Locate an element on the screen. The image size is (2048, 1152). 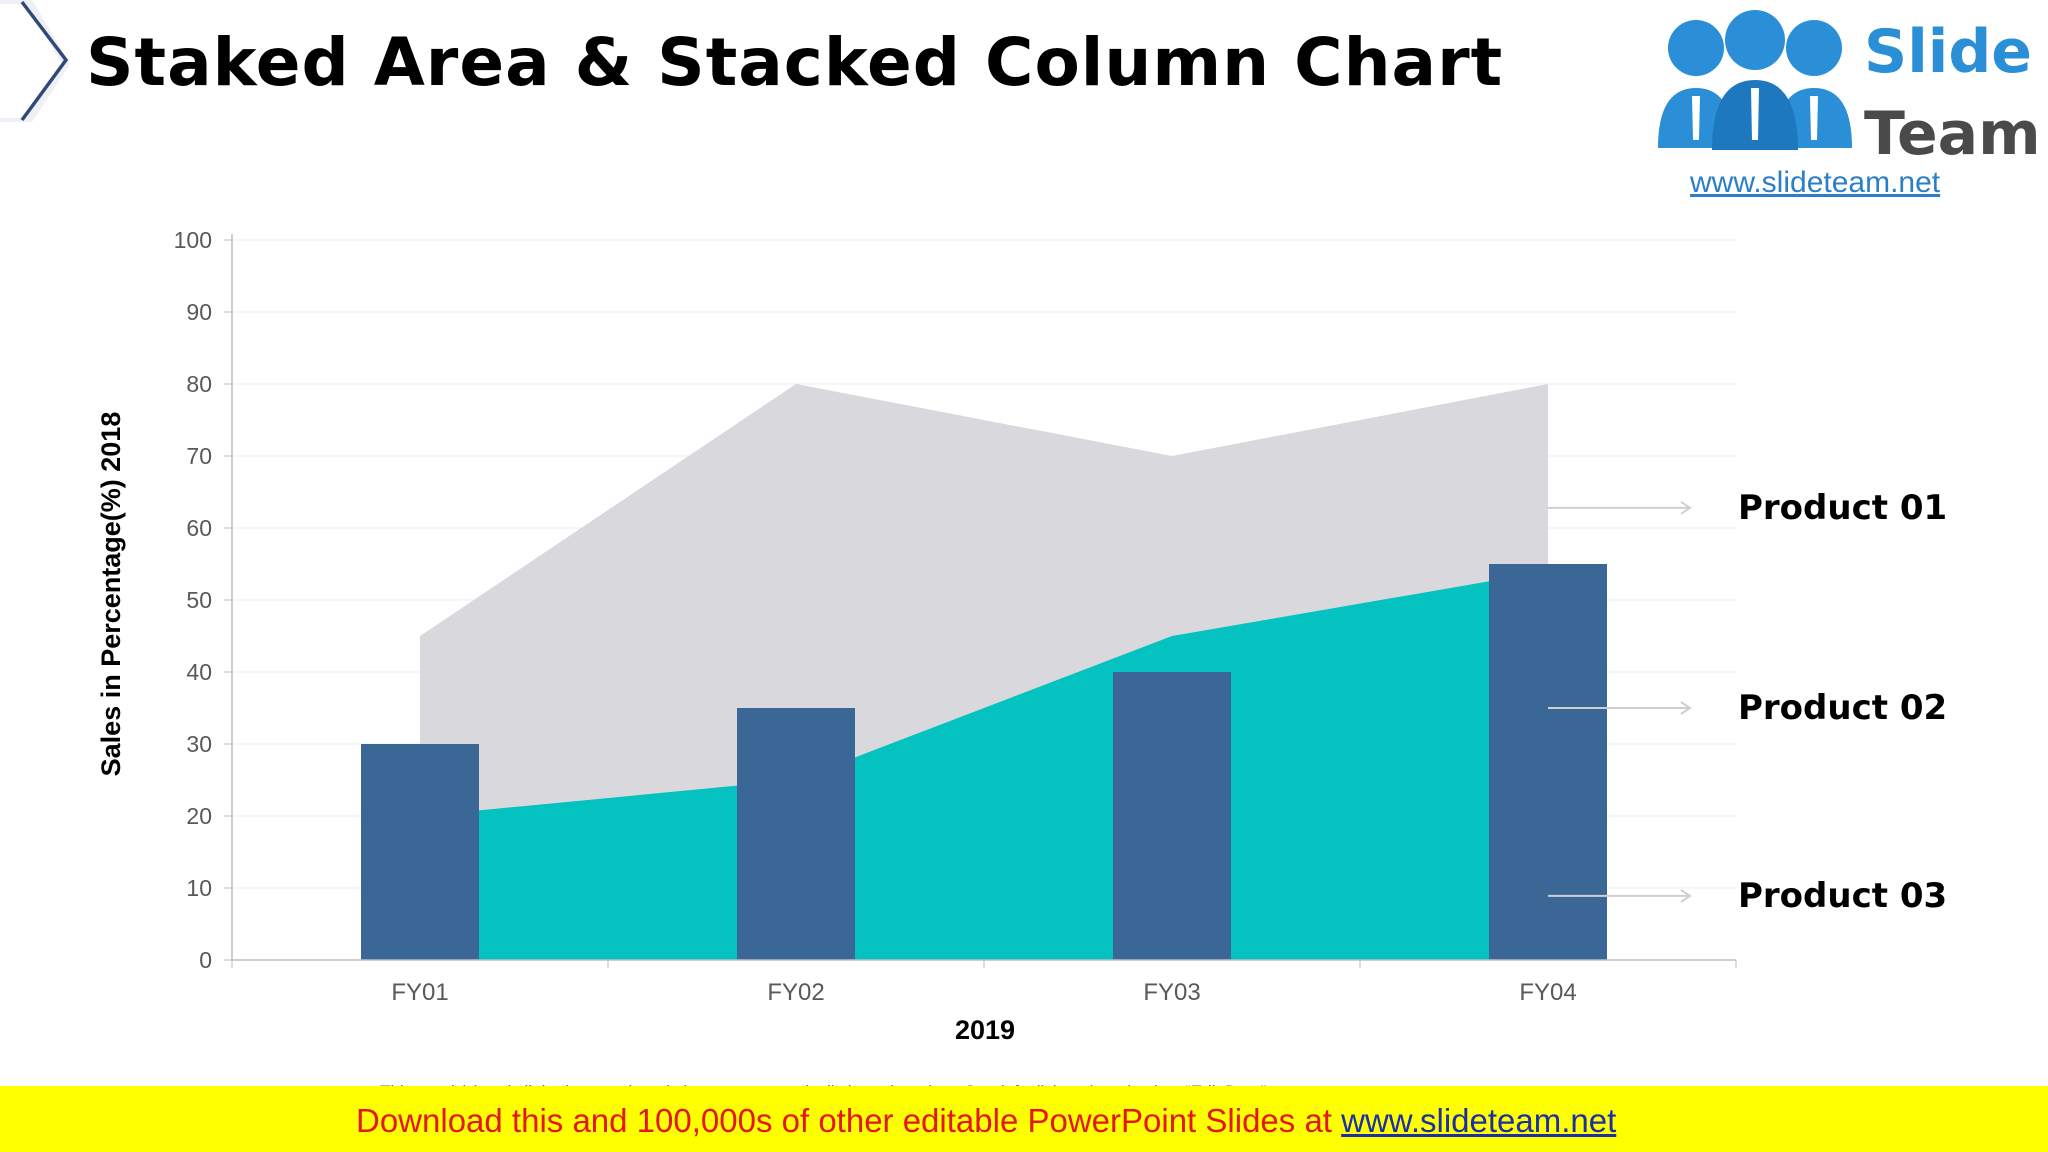
y-tick-label: 70 is located at coordinates (199, 456).